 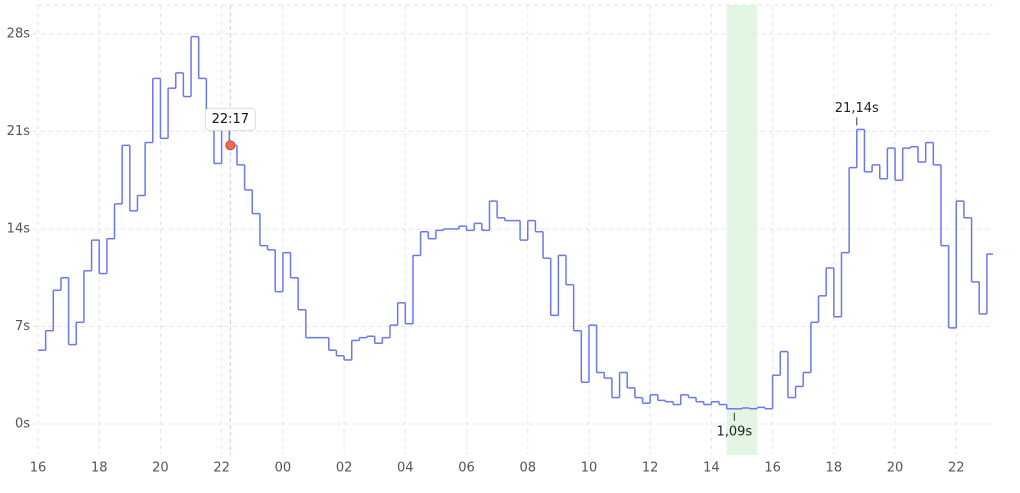 What do you see at coordinates (22, 424) in the screenshot?
I see `y-tick-label: 0s` at bounding box center [22, 424].